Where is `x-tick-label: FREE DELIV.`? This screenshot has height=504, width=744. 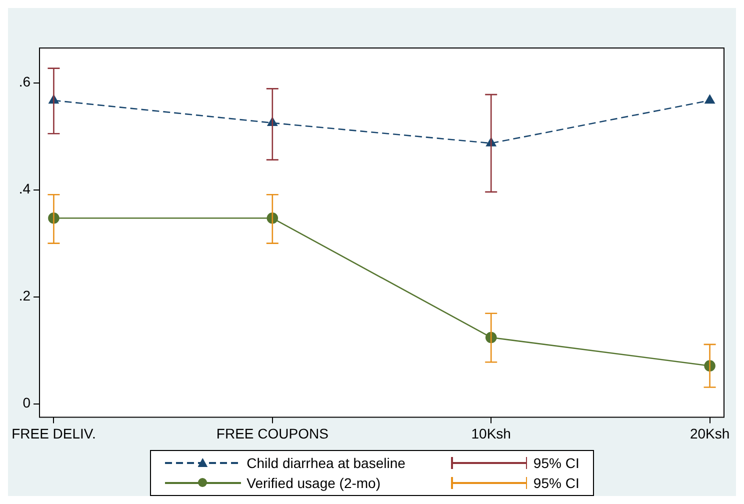 x-tick-label: FREE DELIV. is located at coordinates (54, 433).